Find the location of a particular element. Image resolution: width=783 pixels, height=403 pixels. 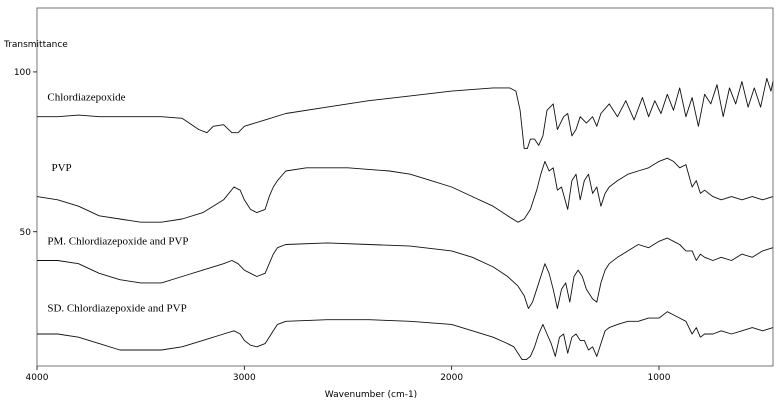

series-label-0: Chlordiazepoxide is located at coordinates (86, 98).